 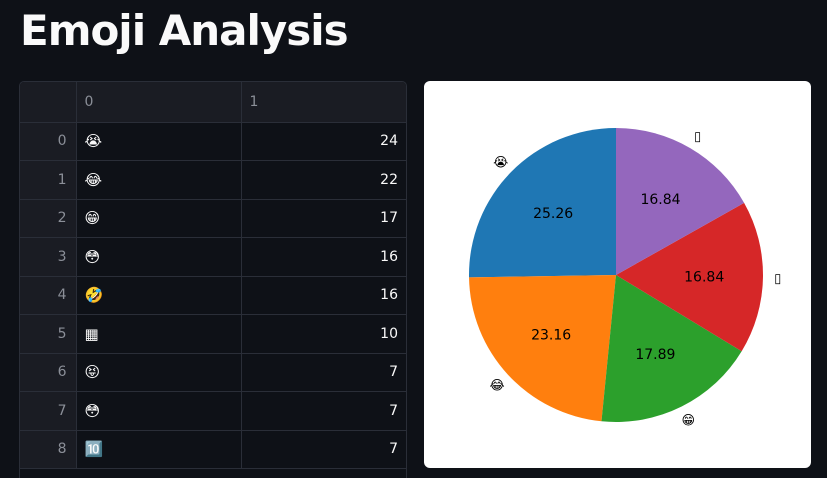 What do you see at coordinates (48, 141) in the screenshot?
I see `row-index: 0` at bounding box center [48, 141].